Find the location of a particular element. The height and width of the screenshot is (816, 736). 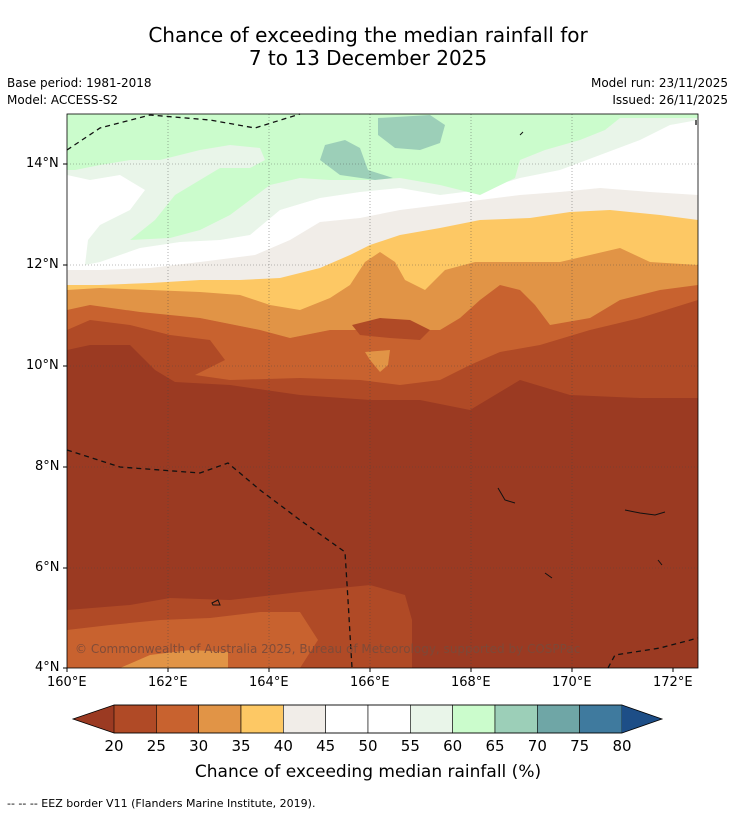

y-tick-label: 6°N is located at coordinates (47, 567).